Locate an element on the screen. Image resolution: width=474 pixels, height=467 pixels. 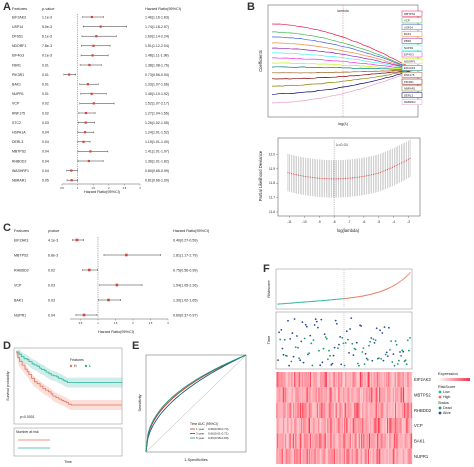
km-risk-title: Number at risk is located at coordinates (27, 432).